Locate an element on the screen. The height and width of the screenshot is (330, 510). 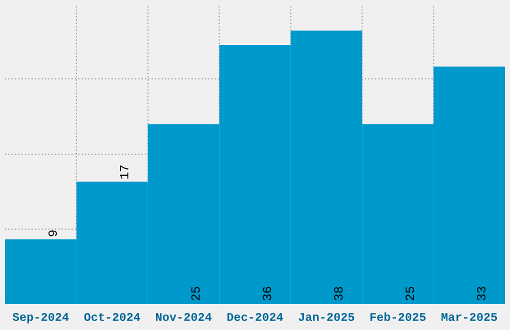
x-tick-label: Feb-2025 is located at coordinates (398, 317).